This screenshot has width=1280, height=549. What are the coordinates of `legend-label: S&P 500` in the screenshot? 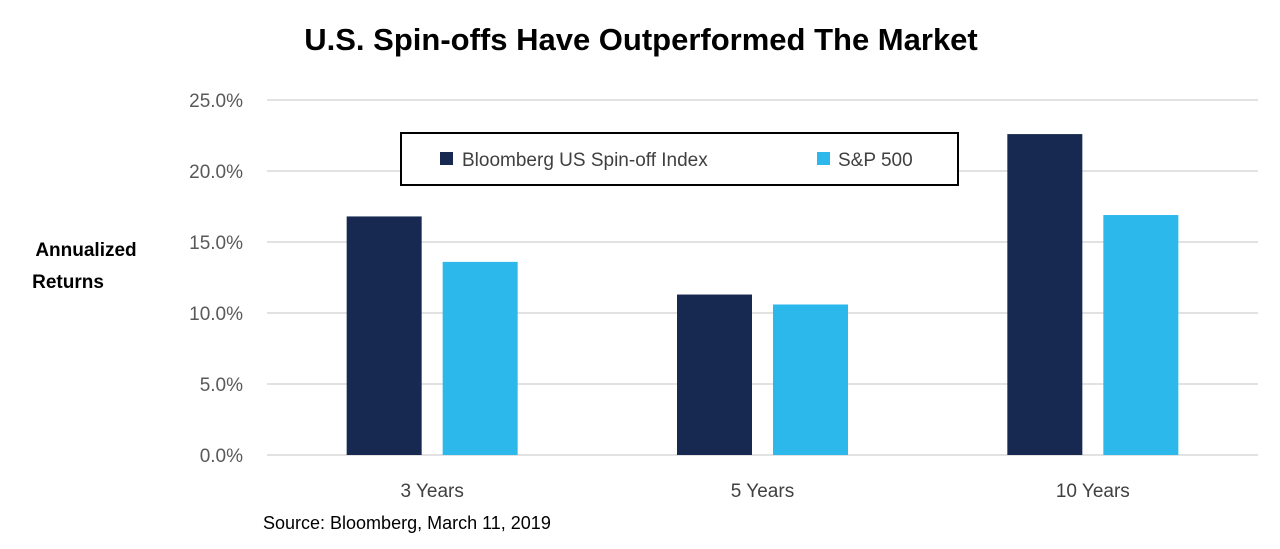 It's located at (875, 160).